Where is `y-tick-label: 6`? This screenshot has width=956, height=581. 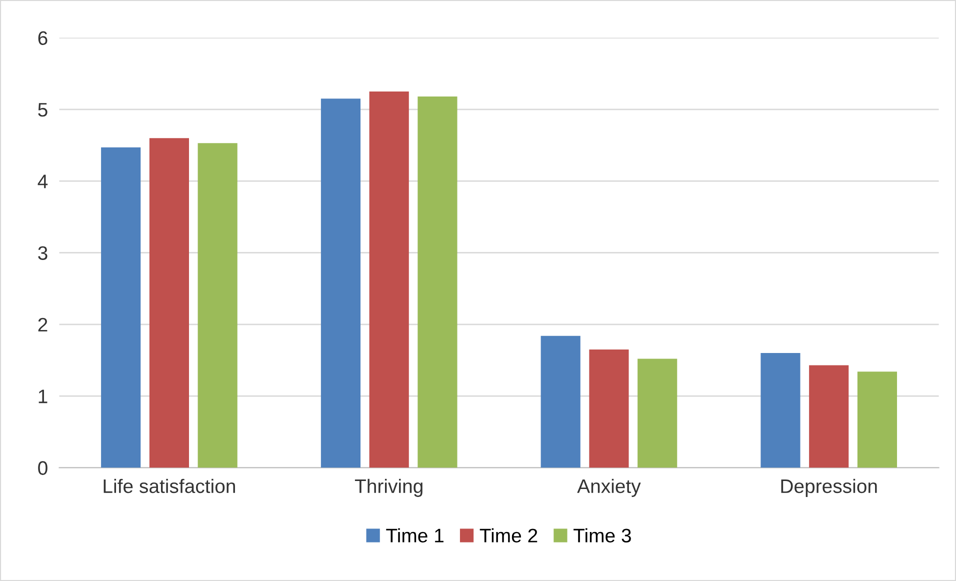
y-tick-label: 6 is located at coordinates (43, 38).